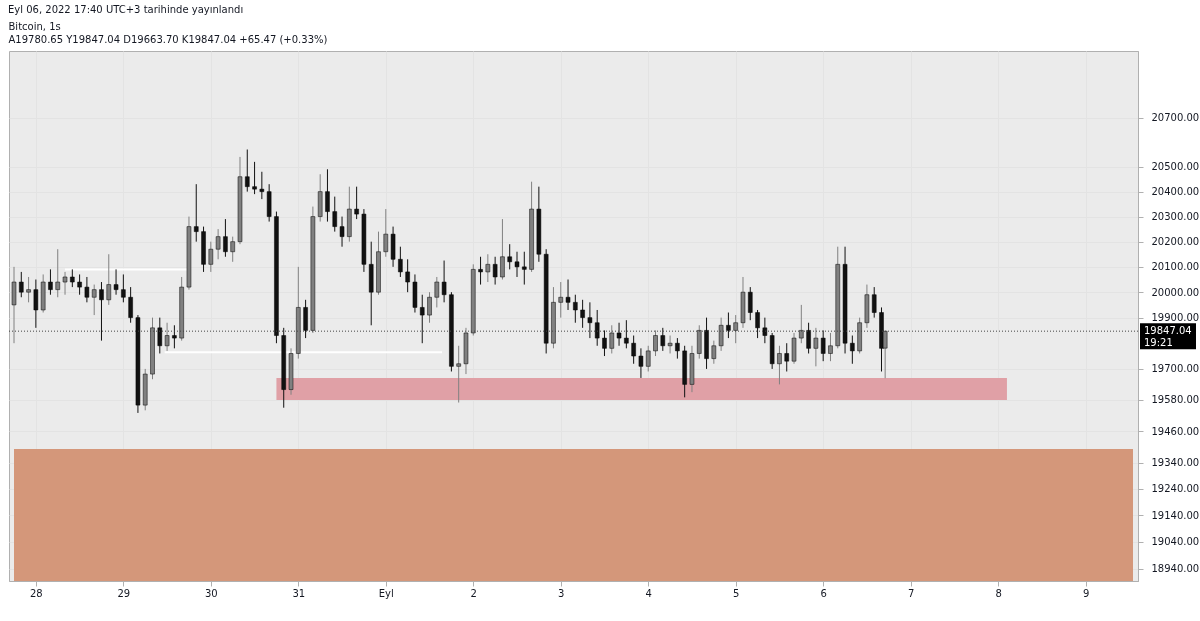 This screenshot has height=621, width=1200. Describe the element at coordinates (998, 593) in the screenshot. I see `x-tick-label: 8` at that location.